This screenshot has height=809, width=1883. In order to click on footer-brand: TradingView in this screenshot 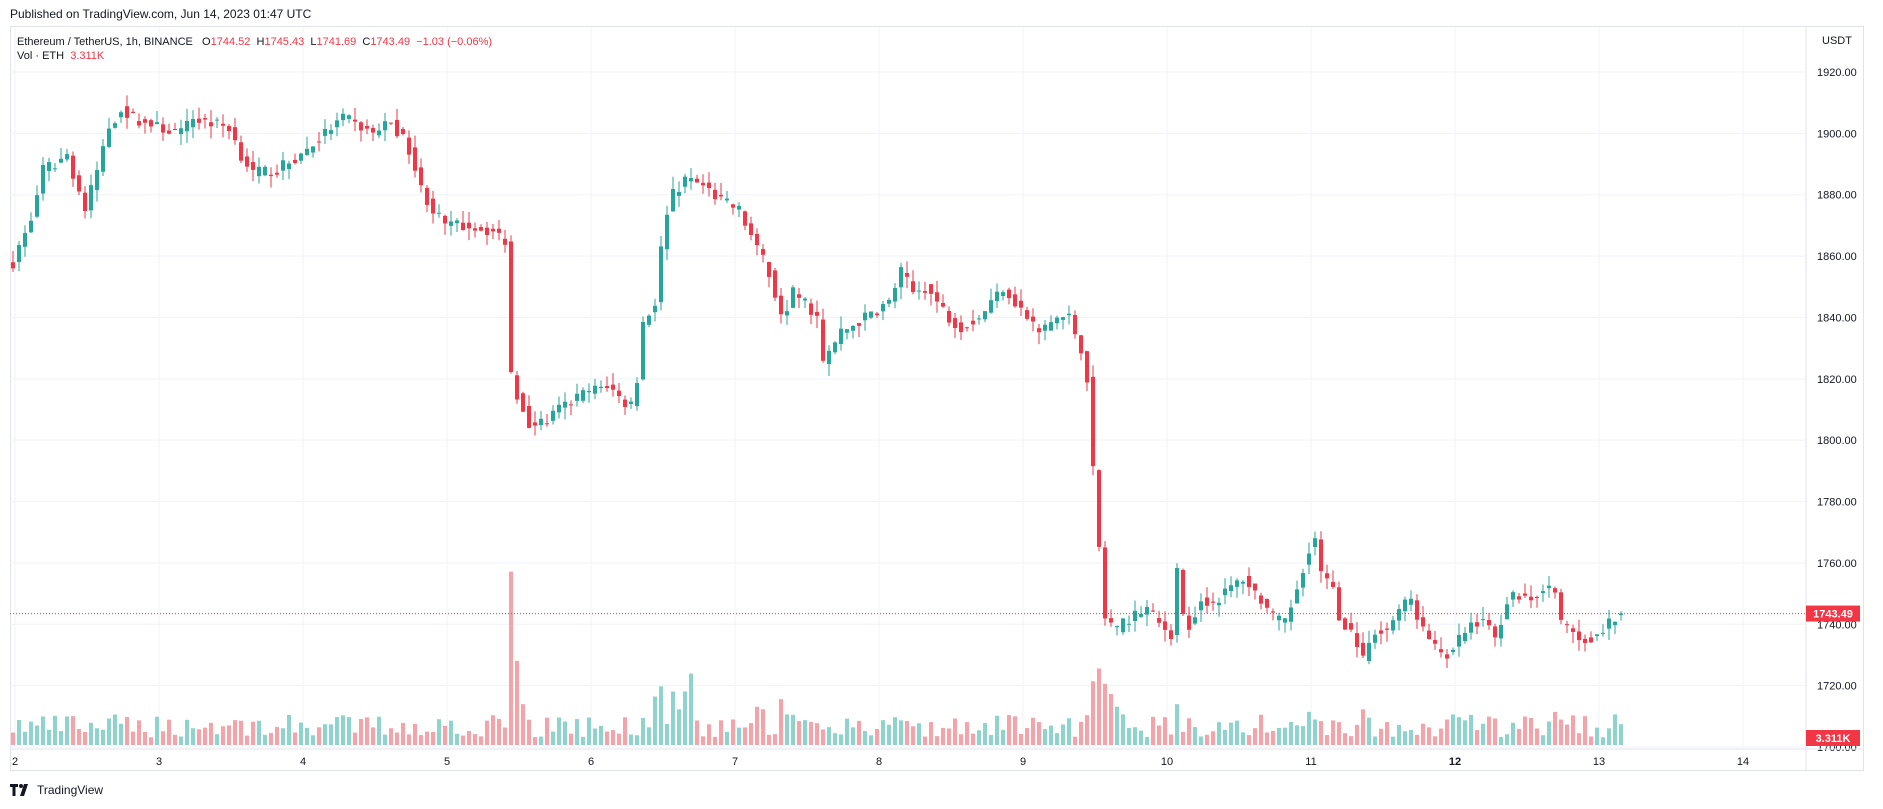, I will do `click(56, 790)`.